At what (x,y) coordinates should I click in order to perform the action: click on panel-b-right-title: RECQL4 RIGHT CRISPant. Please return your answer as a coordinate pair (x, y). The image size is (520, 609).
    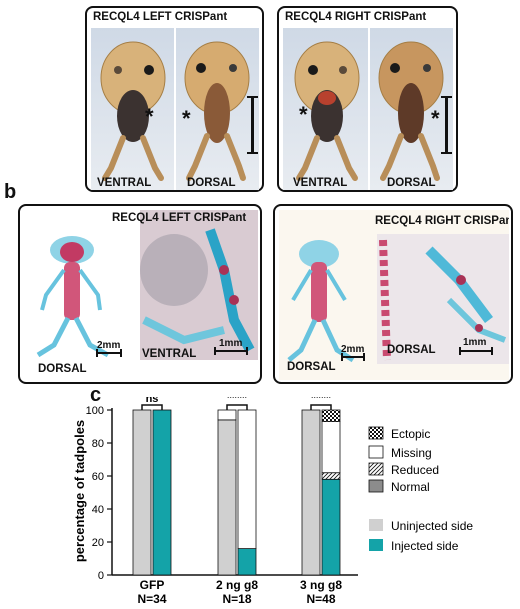
    Looking at the image, I should click on (442, 221).